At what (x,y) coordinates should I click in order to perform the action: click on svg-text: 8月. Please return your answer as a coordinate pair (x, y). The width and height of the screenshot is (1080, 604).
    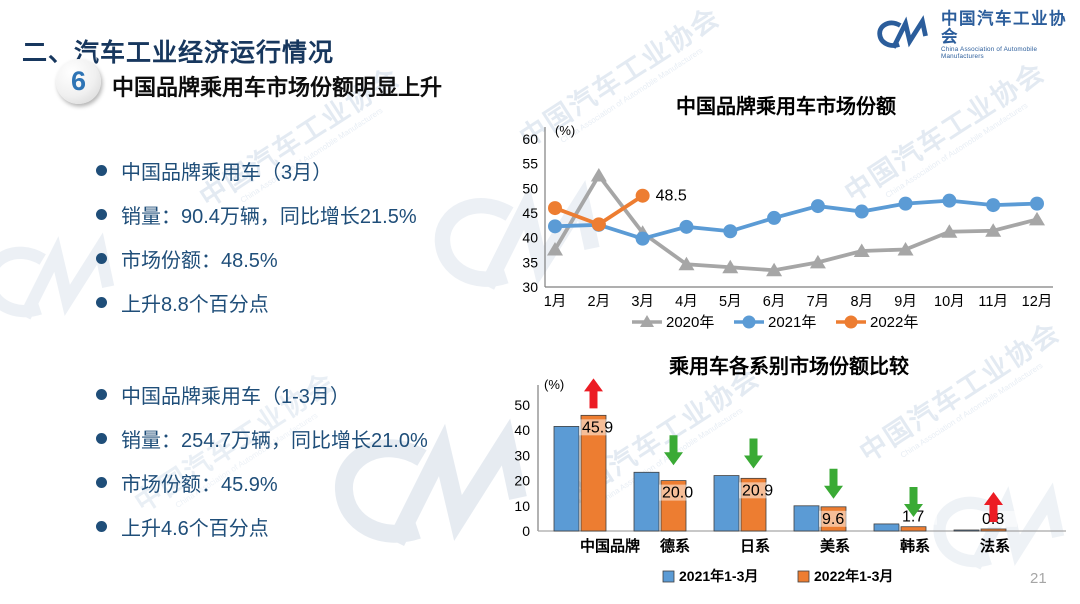
    Looking at the image, I should click on (861, 302).